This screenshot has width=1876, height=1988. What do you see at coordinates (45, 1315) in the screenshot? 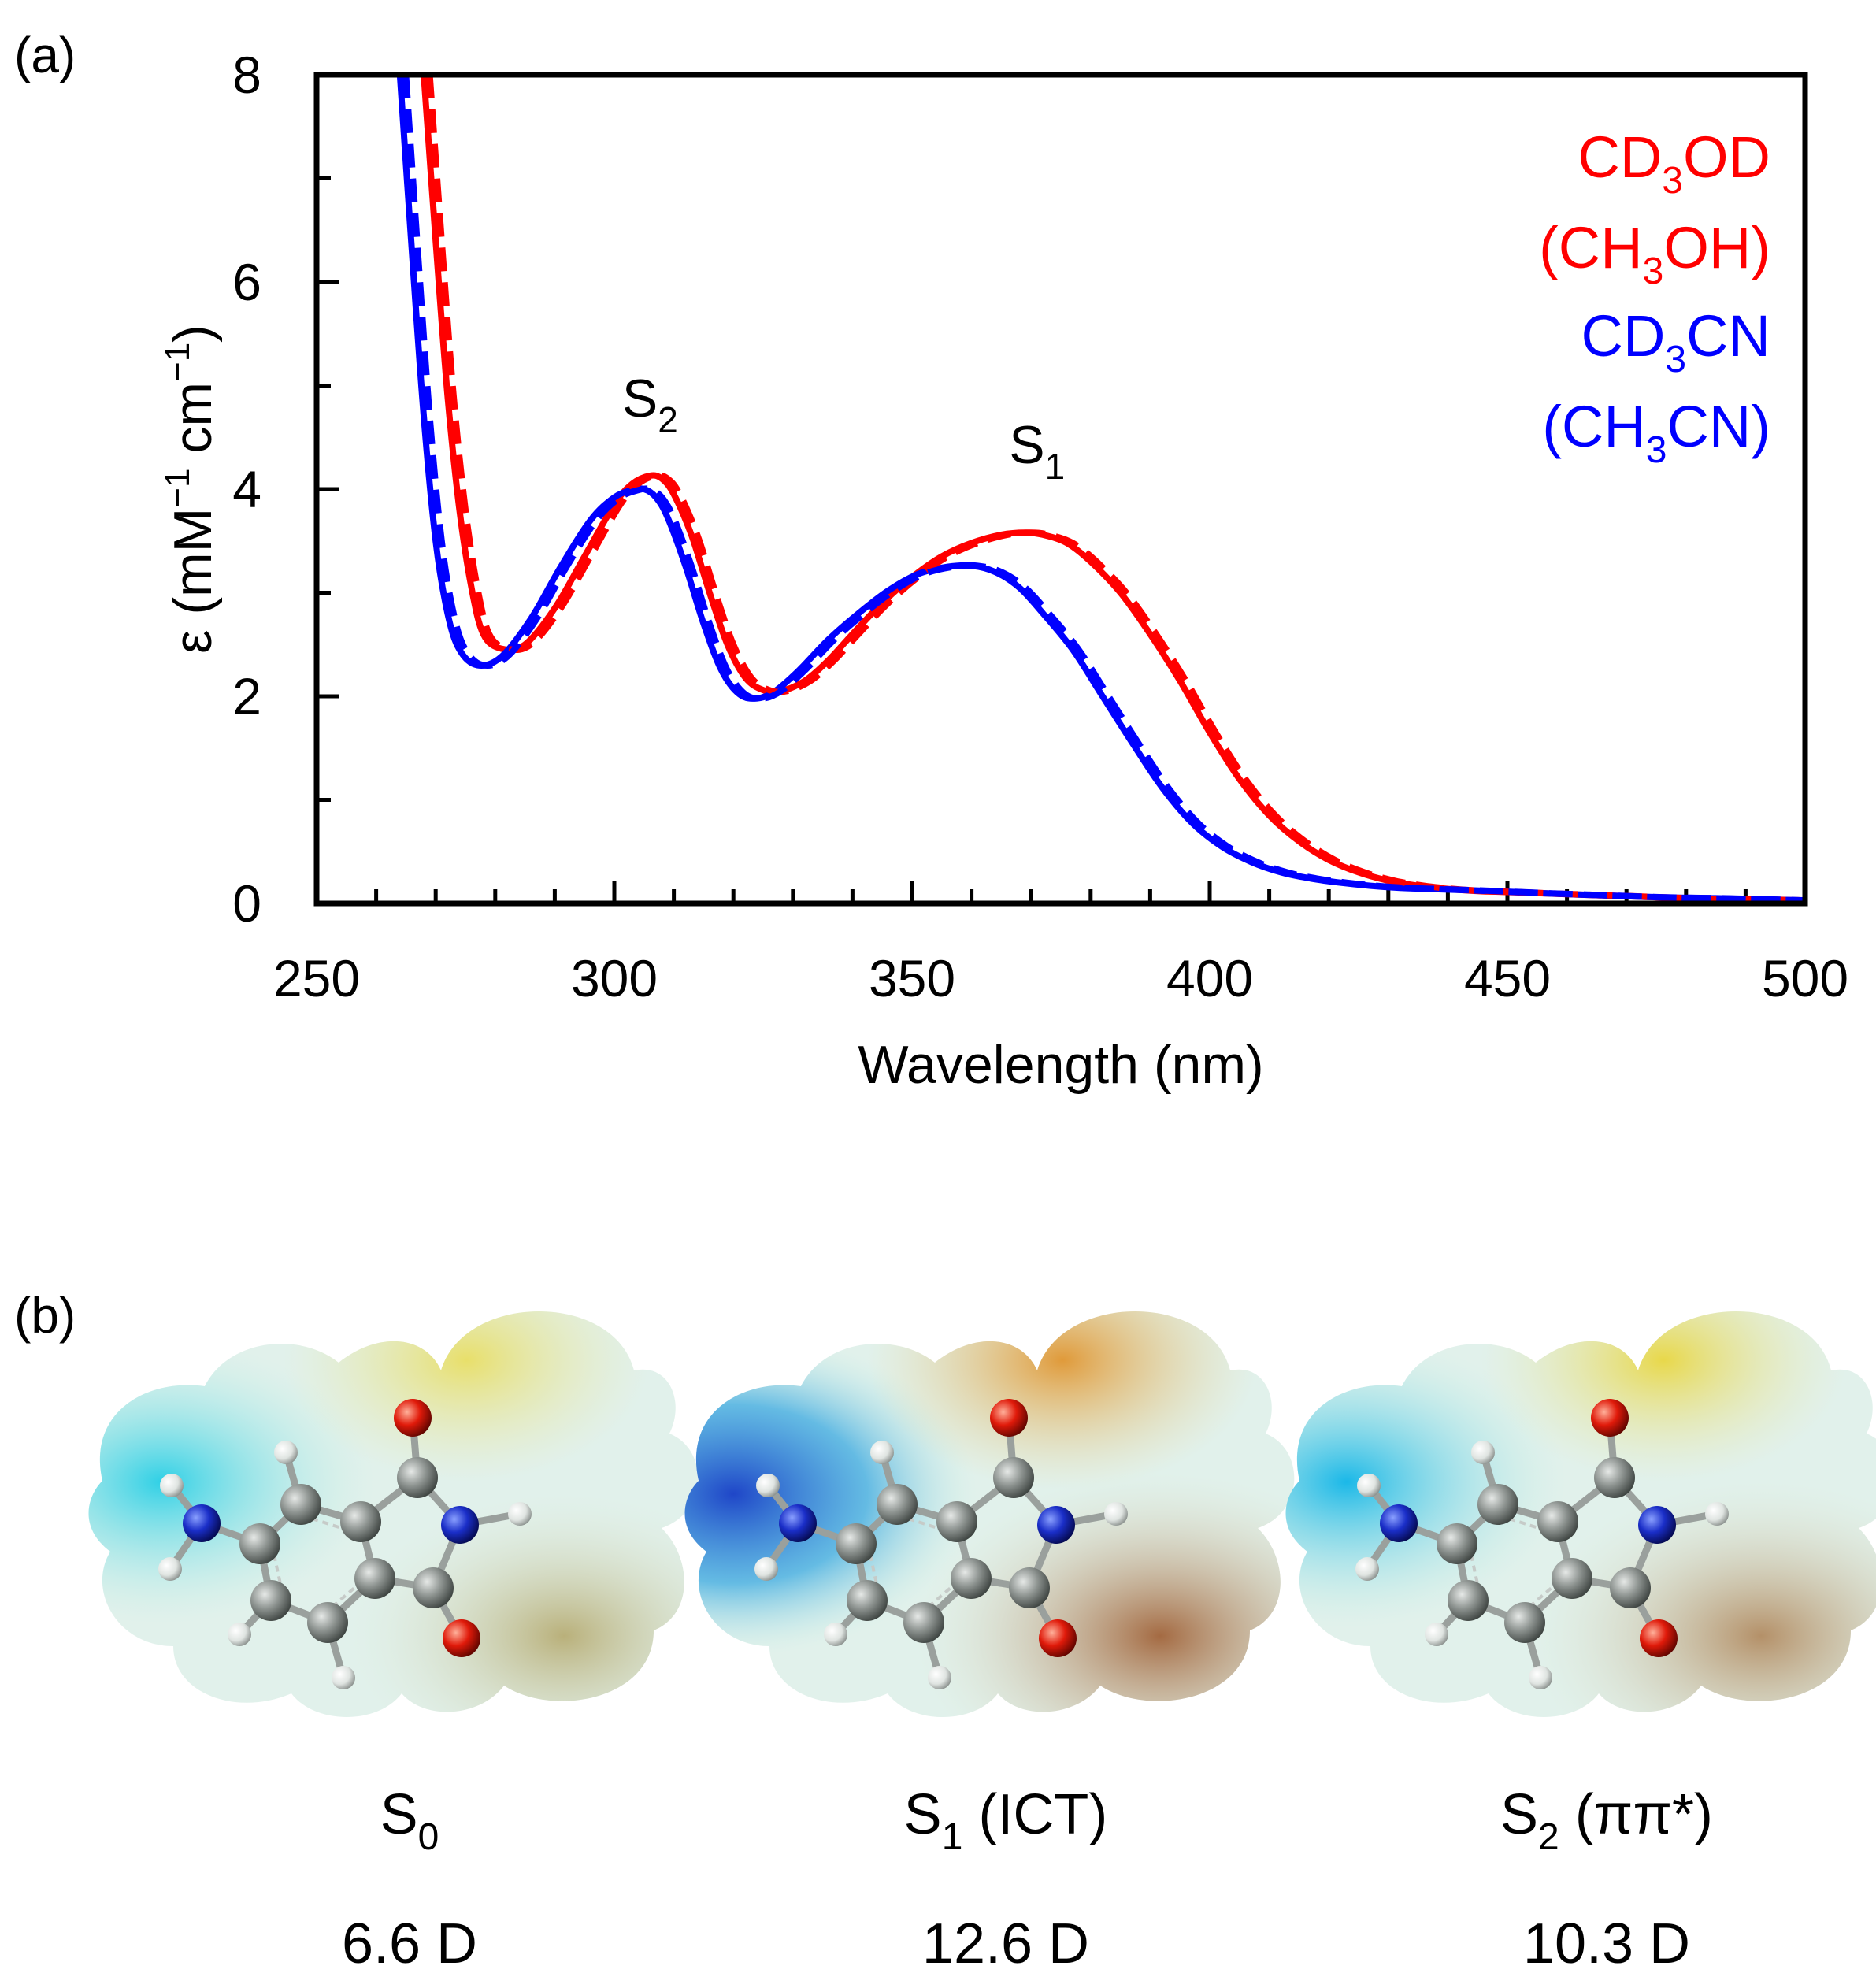
I see `panel-b-label: (b)` at bounding box center [45, 1315].